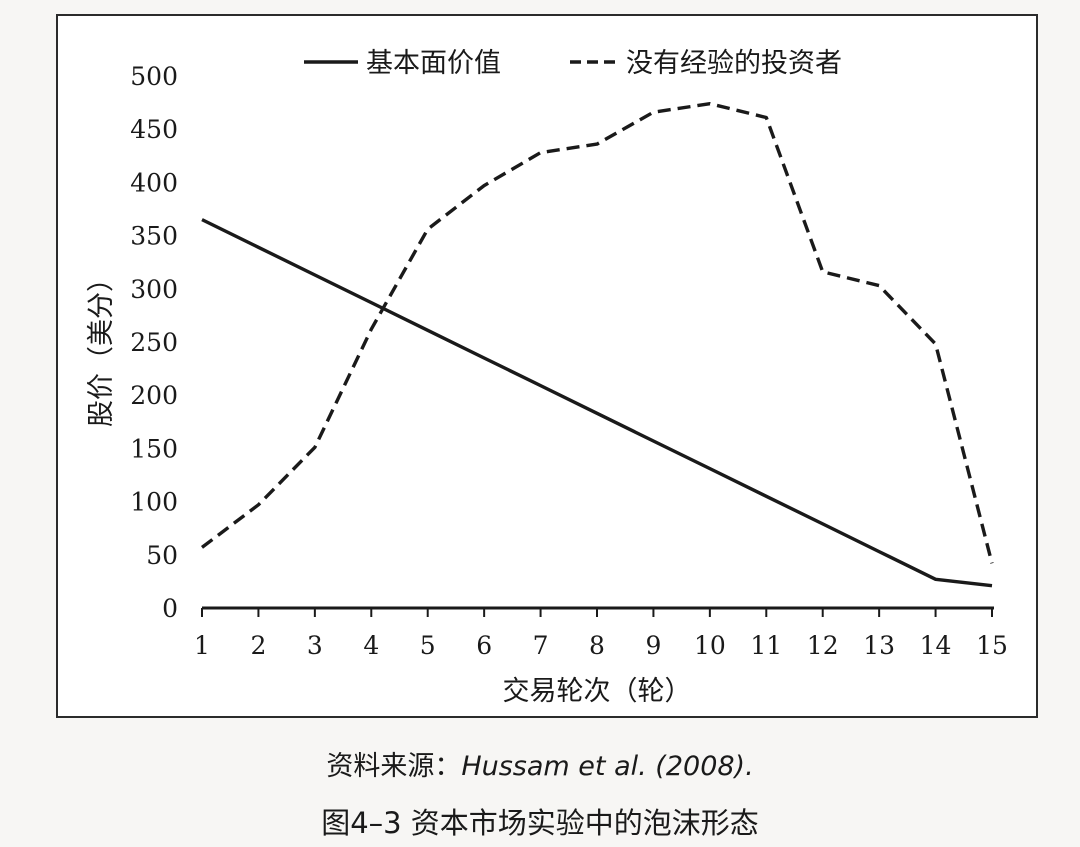 The image size is (1080, 847). I want to click on y-tick-label: 450, so click(154, 129).